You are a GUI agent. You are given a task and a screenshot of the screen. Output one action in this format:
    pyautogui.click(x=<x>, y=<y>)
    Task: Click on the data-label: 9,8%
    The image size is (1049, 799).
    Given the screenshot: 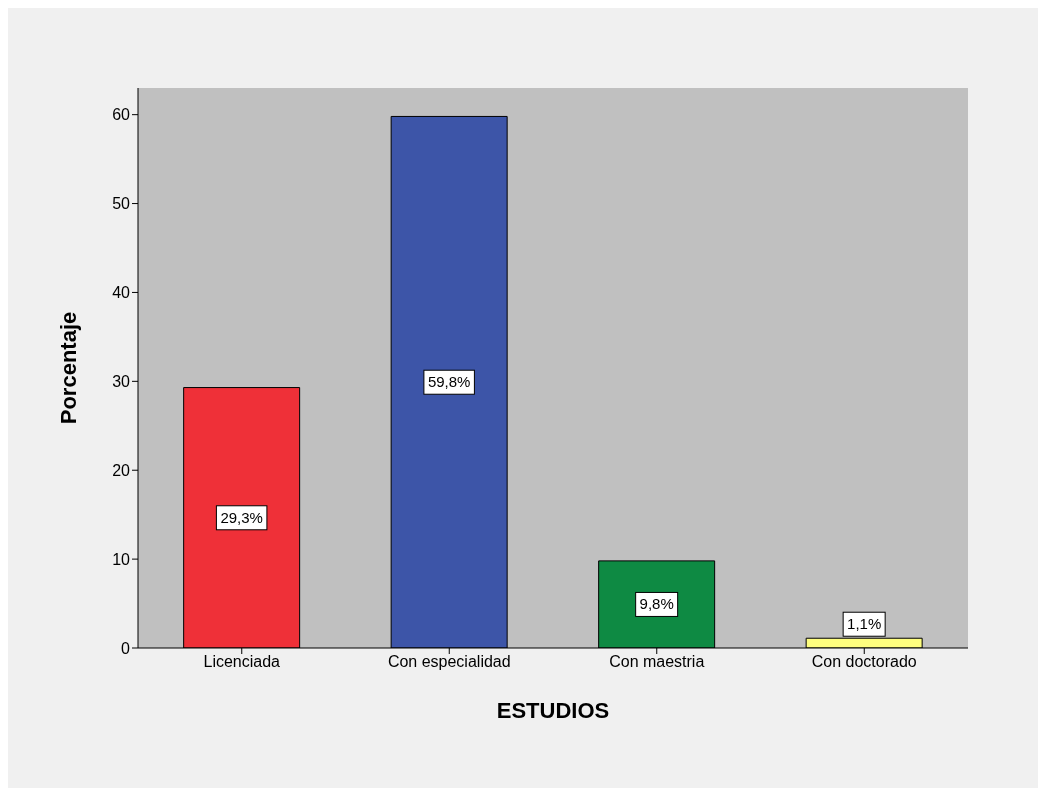 What is the action you would take?
    pyautogui.click(x=656, y=604)
    